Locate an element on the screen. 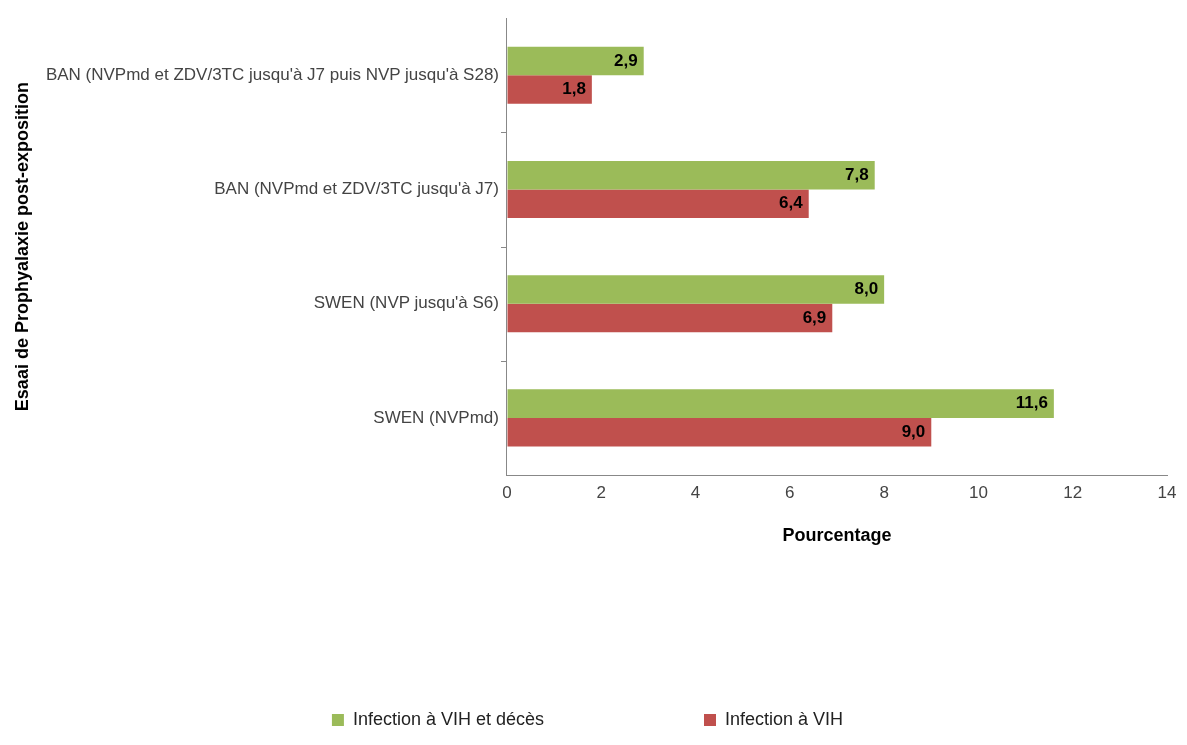 The image size is (1187, 745). x-tick-label: 4 is located at coordinates (695, 492).